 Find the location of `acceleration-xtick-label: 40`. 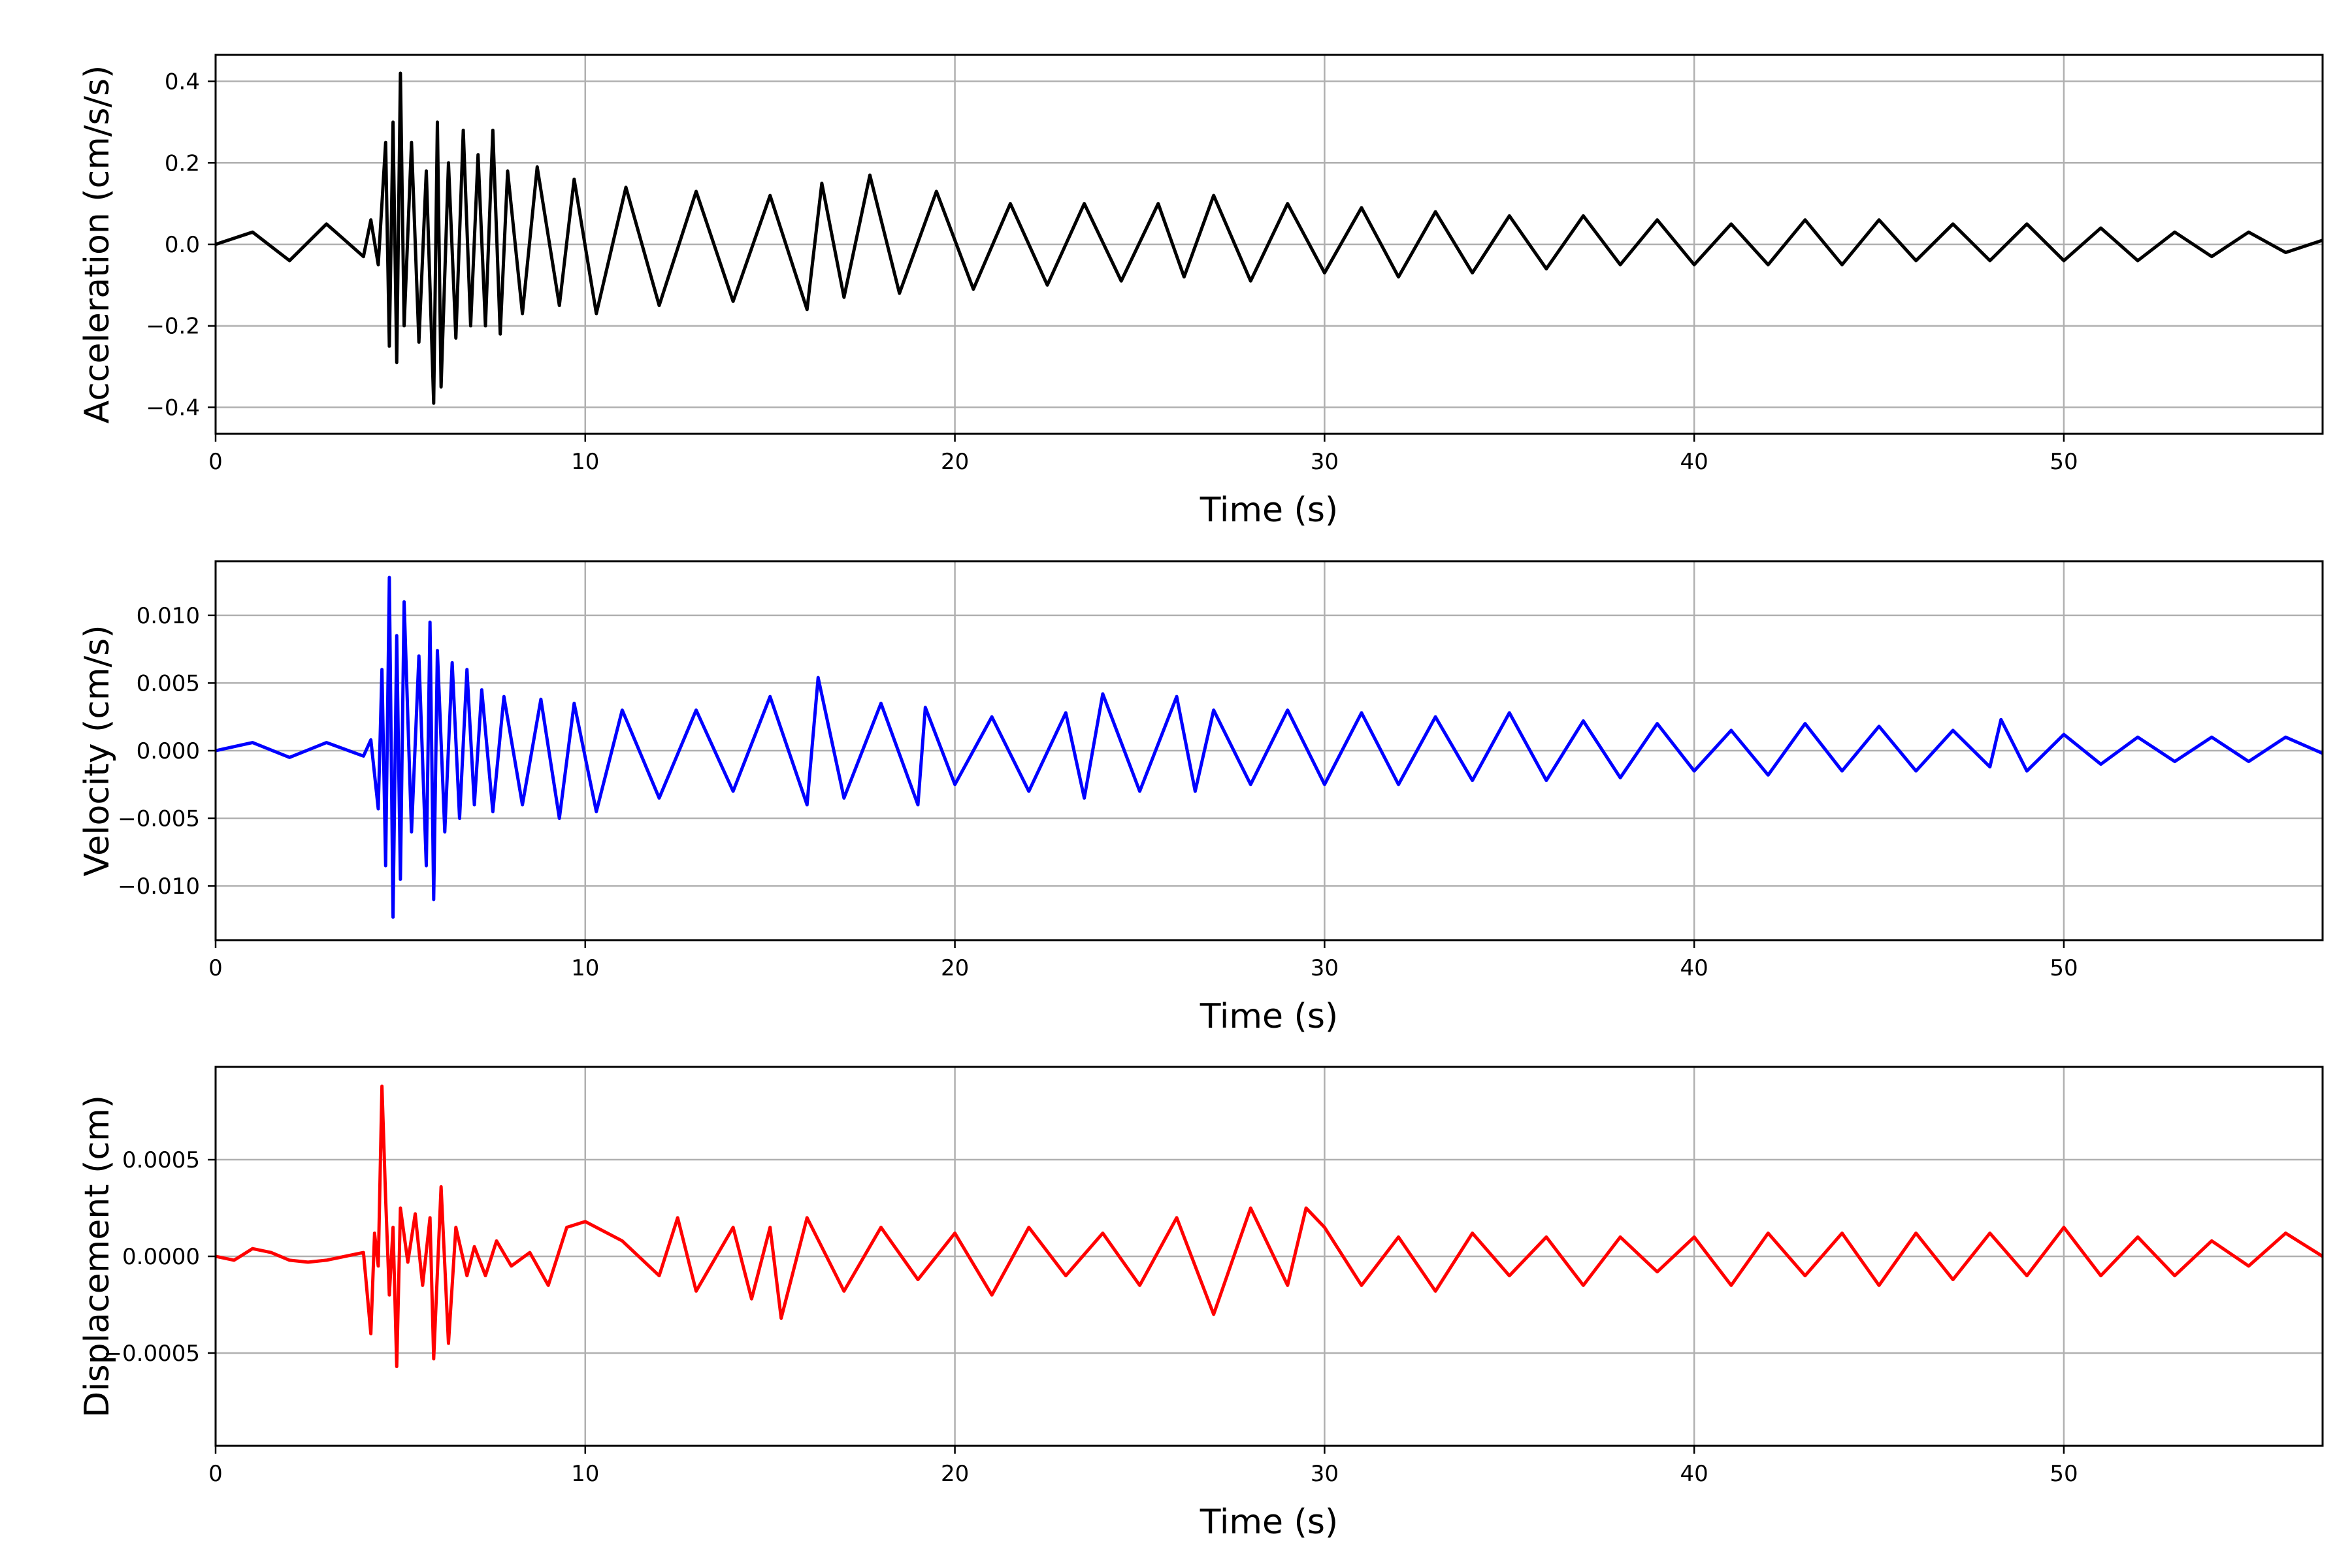

acceleration-xtick-label: 40 is located at coordinates (1694, 462).